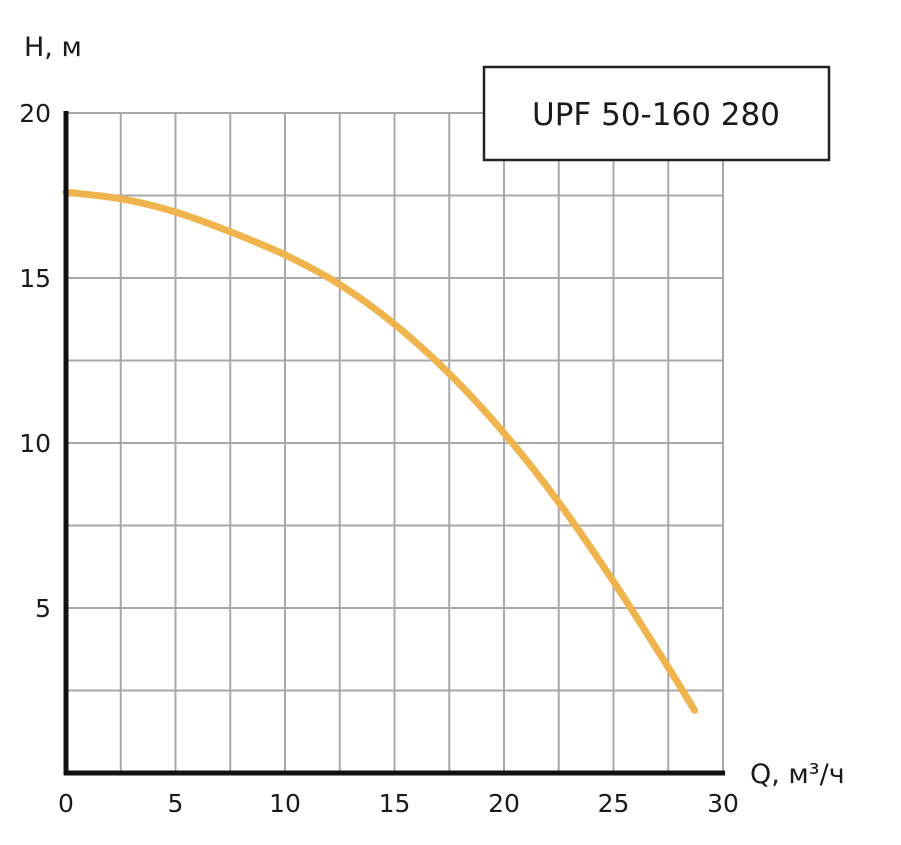 The width and height of the screenshot is (901, 845). I want to click on x-tick-label: 25, so click(614, 803).